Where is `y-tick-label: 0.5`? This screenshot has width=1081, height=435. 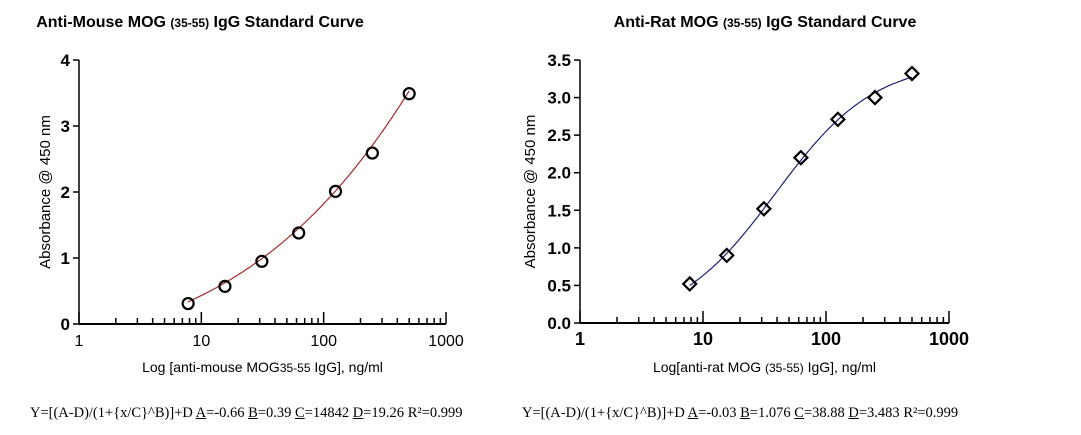
y-tick-label: 0.5 is located at coordinates (559, 285).